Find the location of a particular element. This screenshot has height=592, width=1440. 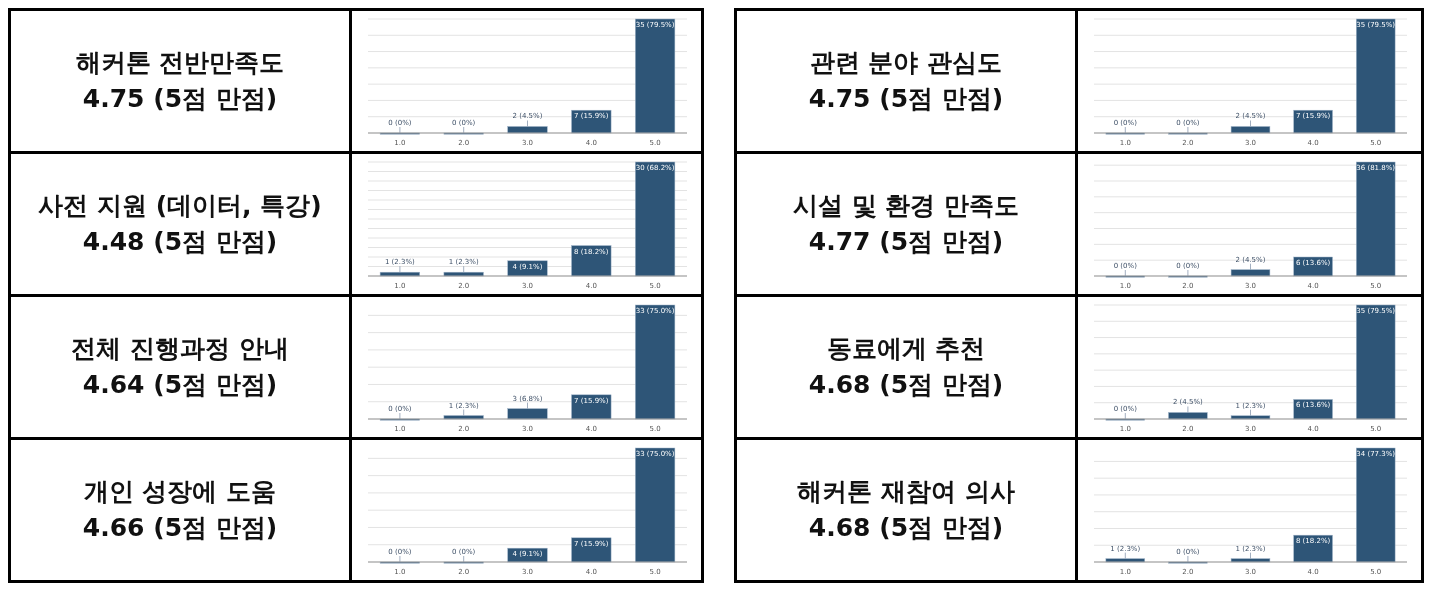

text: 4.77 (5점 만점) is located at coordinates (906, 242).